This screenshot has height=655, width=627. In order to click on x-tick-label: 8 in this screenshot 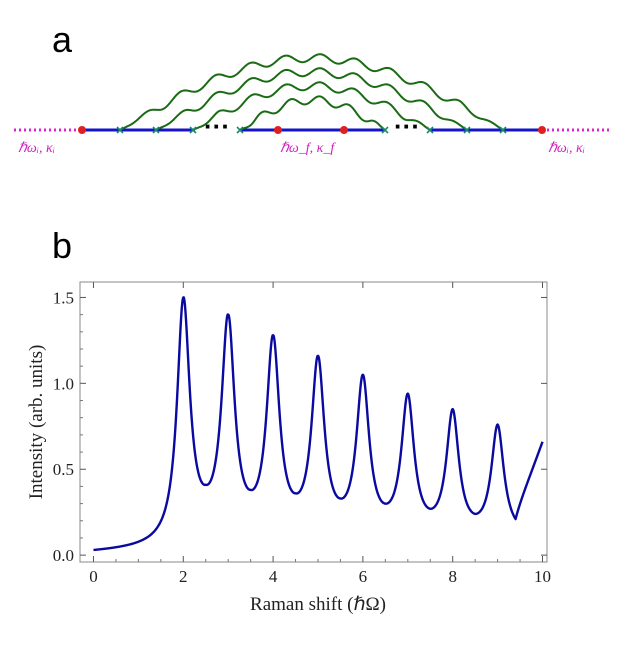, I will do `click(452, 576)`.